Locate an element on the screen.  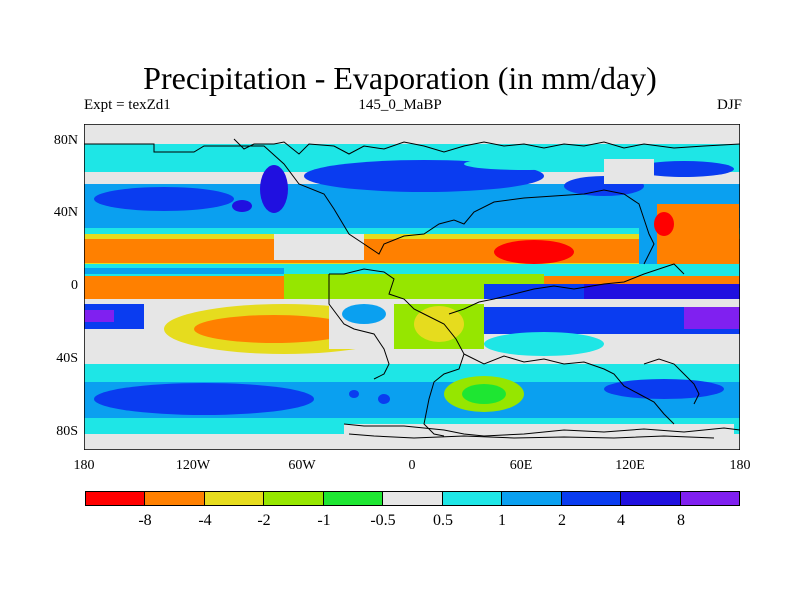
season-label: DJF is located at coordinates (729, 105).